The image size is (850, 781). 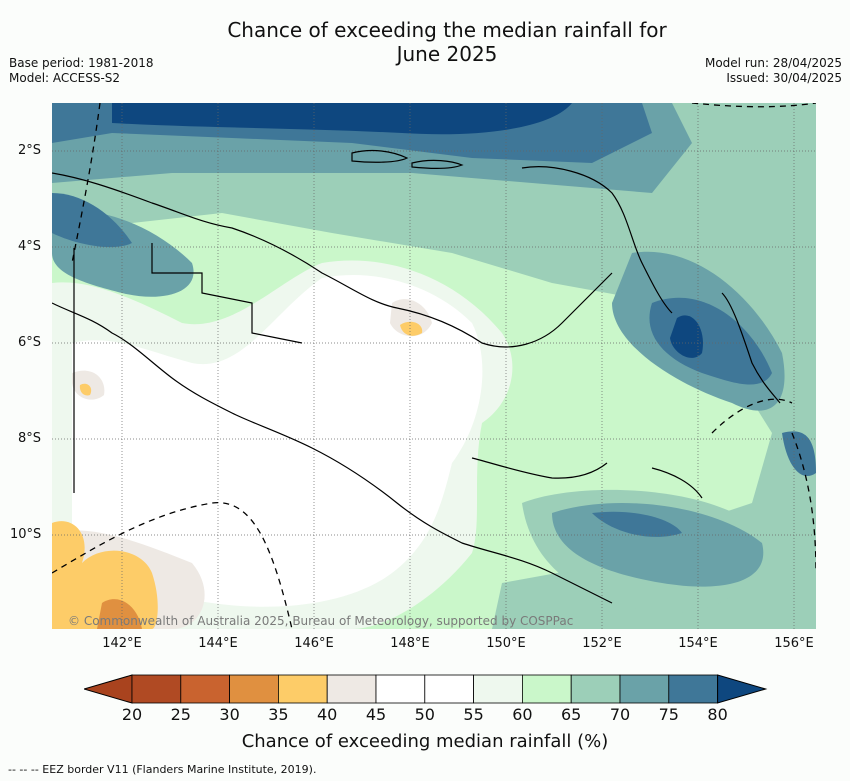 I want to click on colorbar-extend-high, so click(x=742, y=689).